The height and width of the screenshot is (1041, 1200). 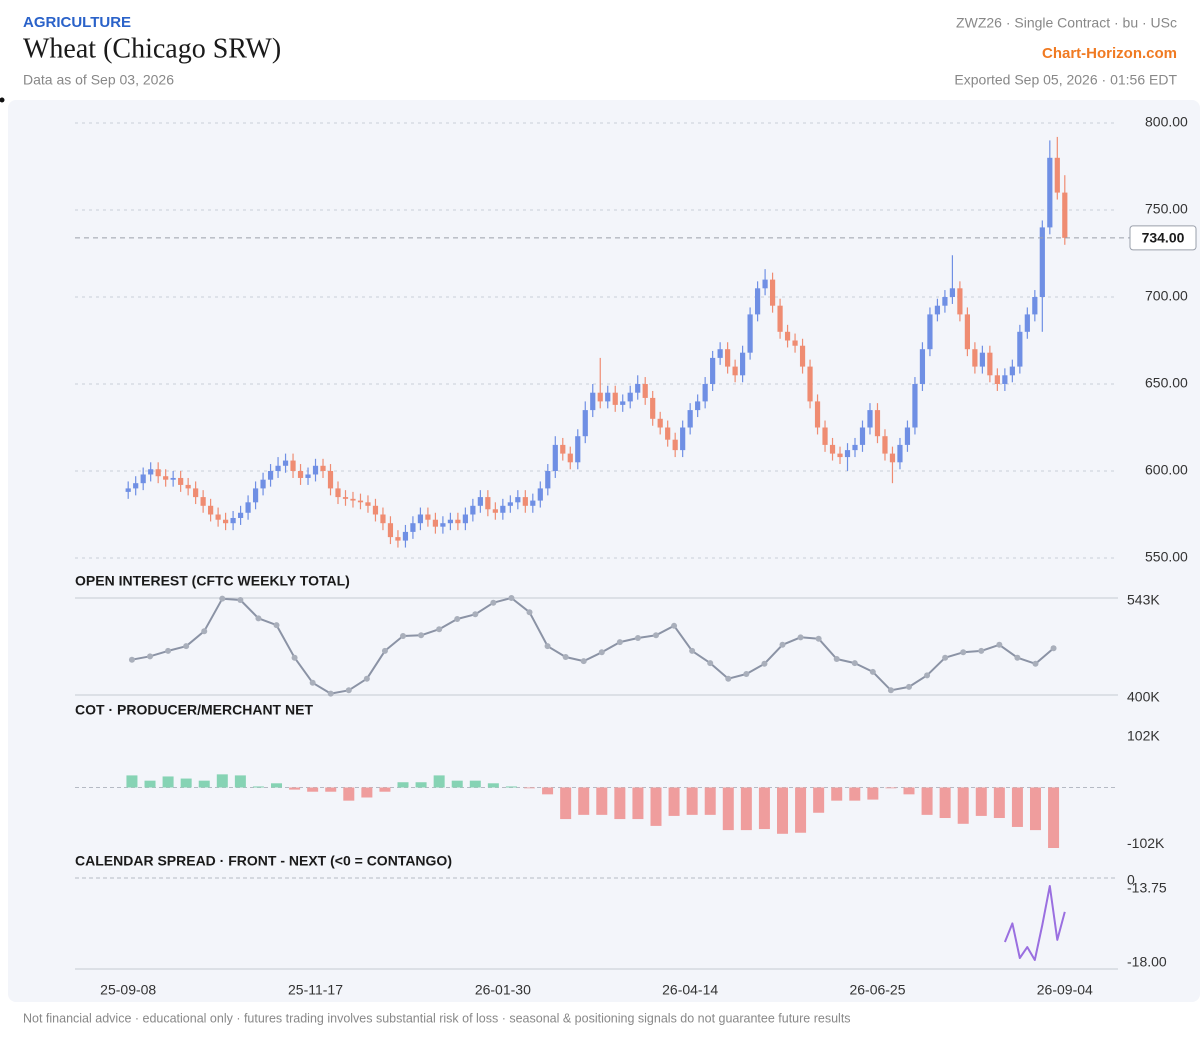 I want to click on y-tick-label: 750.00, so click(x=1166, y=209).